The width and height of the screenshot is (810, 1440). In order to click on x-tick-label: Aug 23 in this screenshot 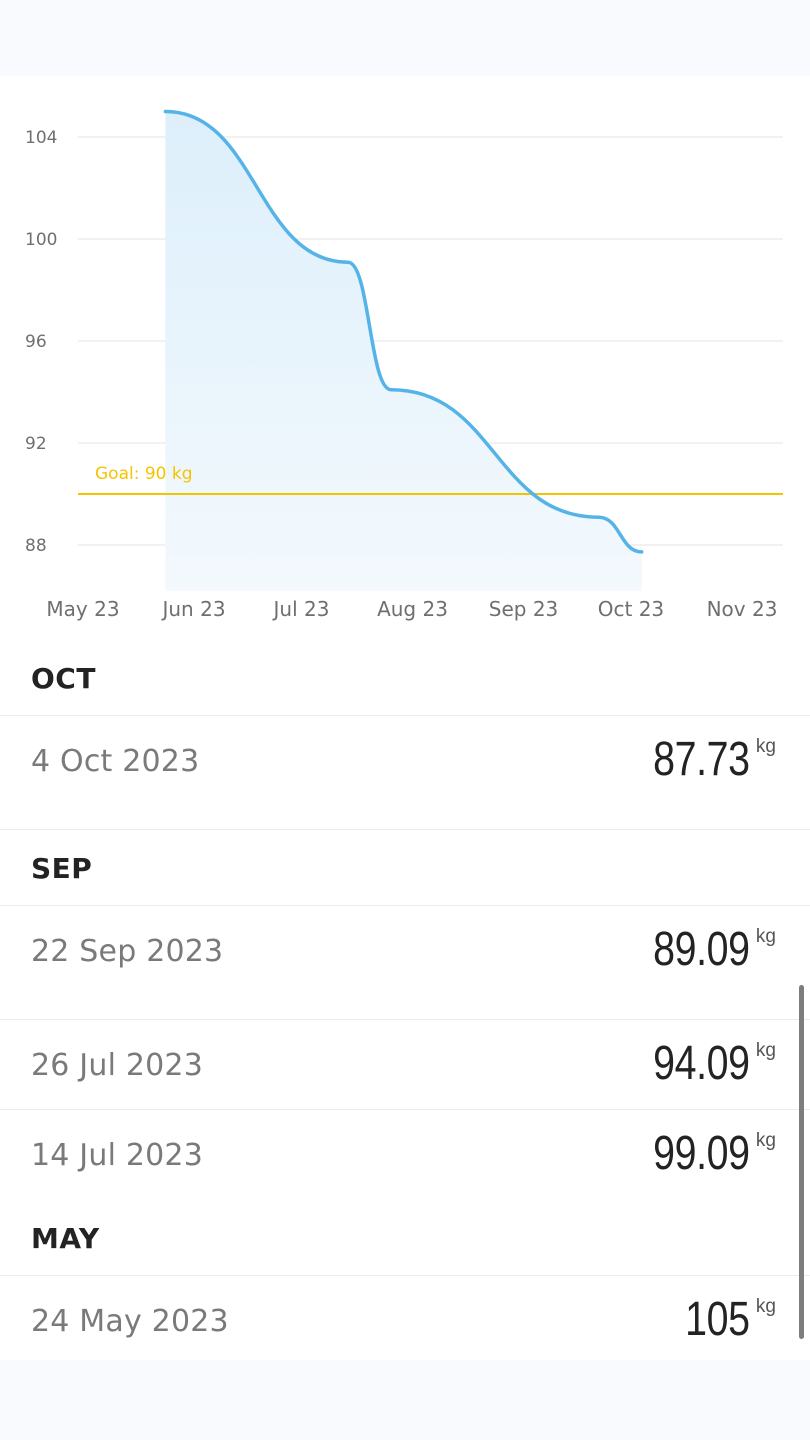, I will do `click(412, 609)`.